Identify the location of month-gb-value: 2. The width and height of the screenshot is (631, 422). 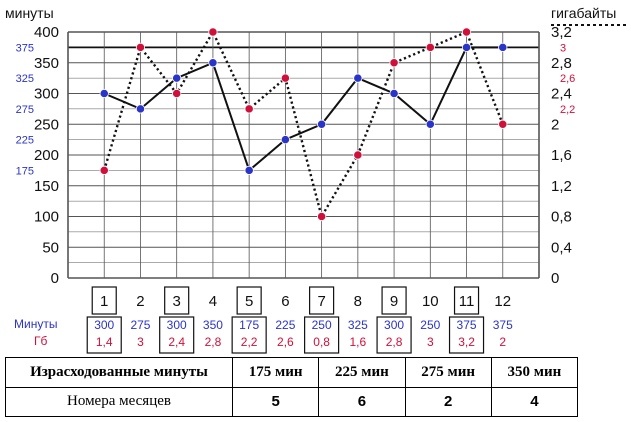
(502, 342).